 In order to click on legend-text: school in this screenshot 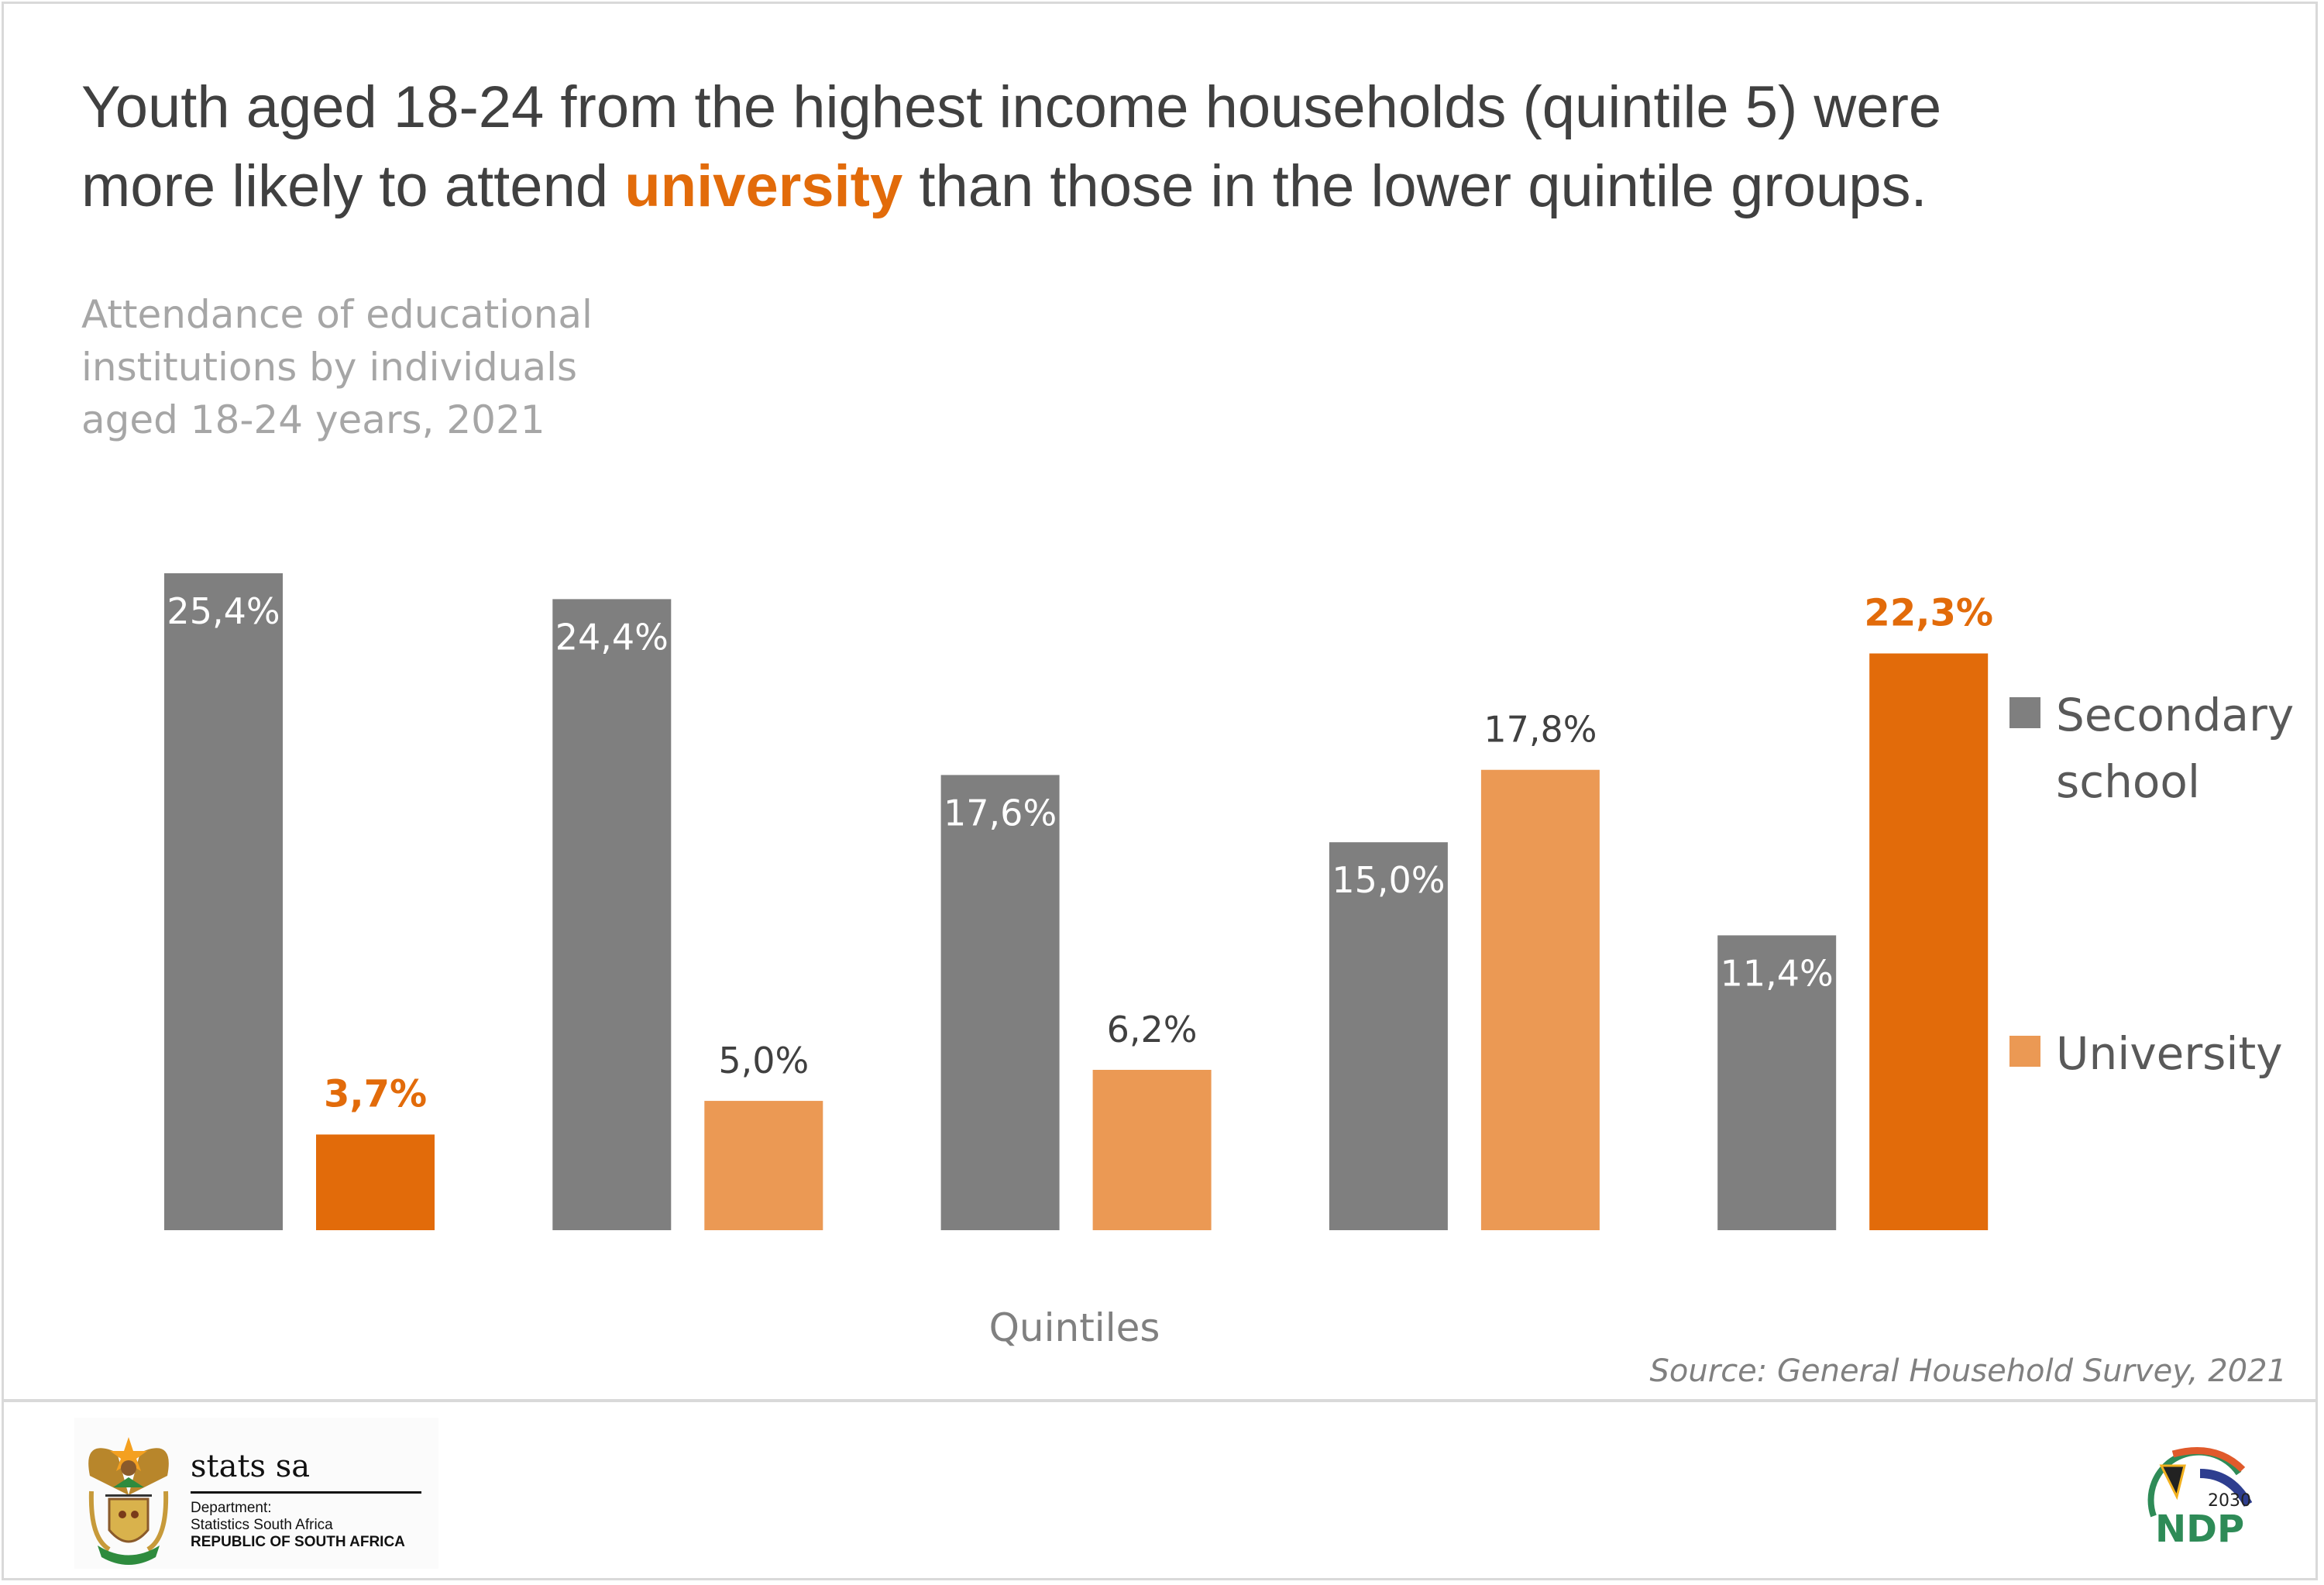, I will do `click(2128, 781)`.